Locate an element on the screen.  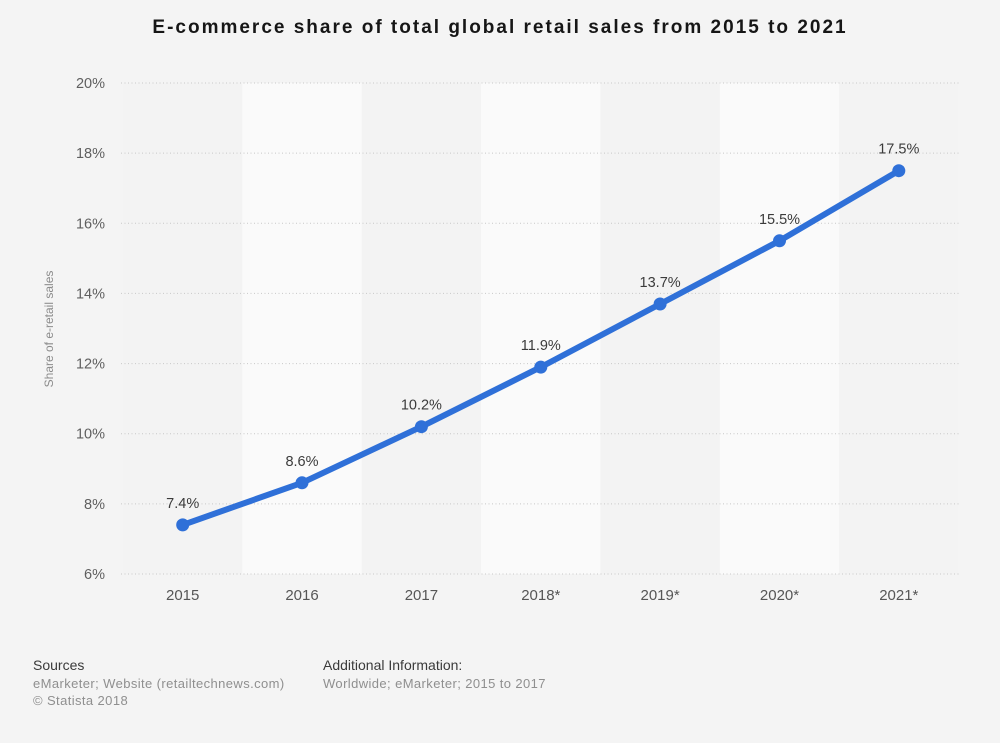
y-axis-tick-label: 16% is located at coordinates (90, 224).